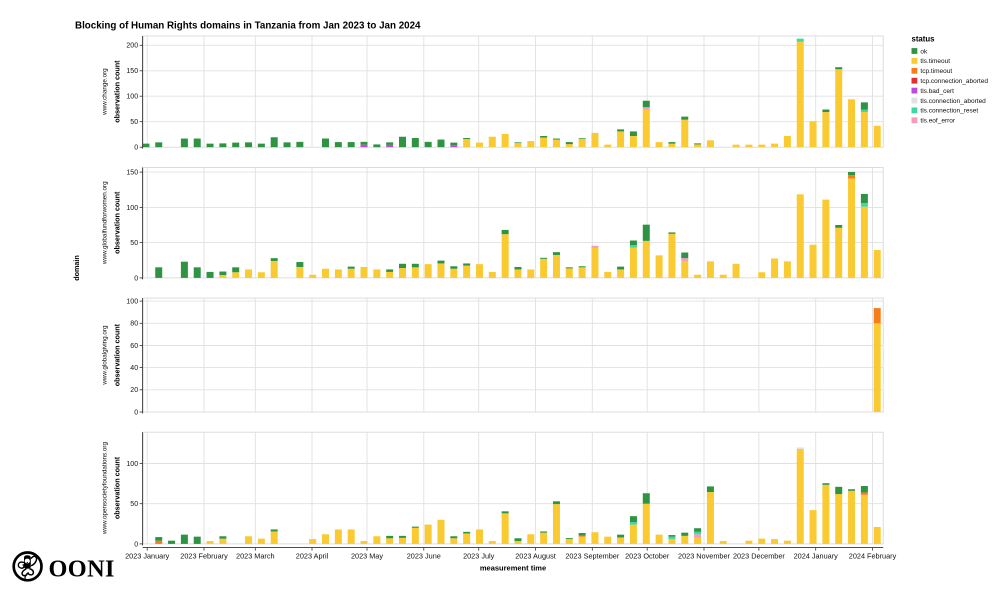  Describe the element at coordinates (759, 556) in the screenshot. I see `svg-text: 2023 December` at that location.